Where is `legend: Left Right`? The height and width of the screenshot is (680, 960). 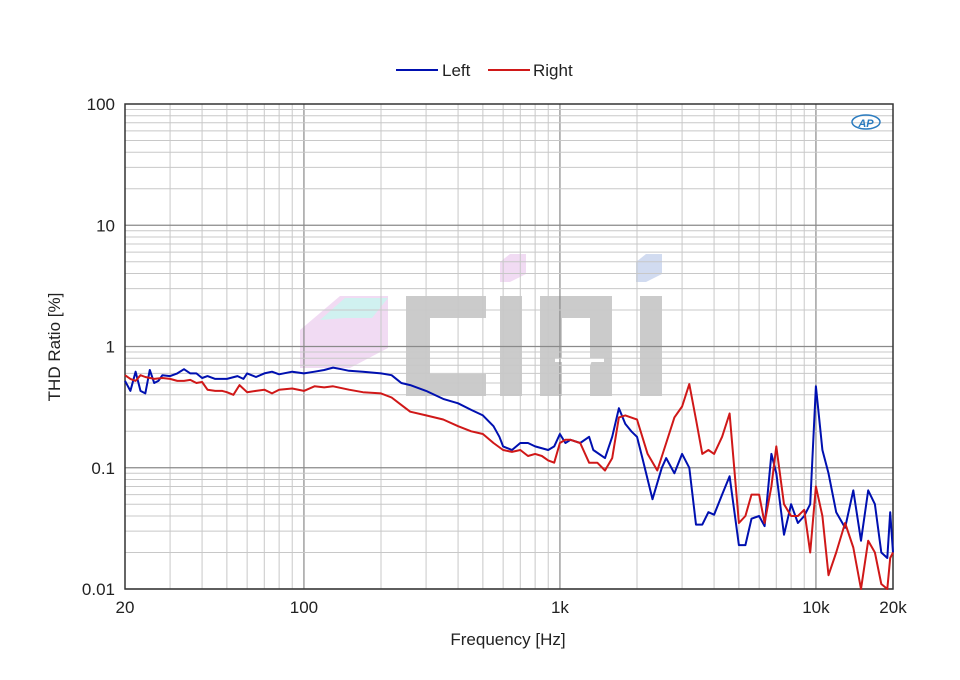 legend: Left Right is located at coordinates (484, 70).